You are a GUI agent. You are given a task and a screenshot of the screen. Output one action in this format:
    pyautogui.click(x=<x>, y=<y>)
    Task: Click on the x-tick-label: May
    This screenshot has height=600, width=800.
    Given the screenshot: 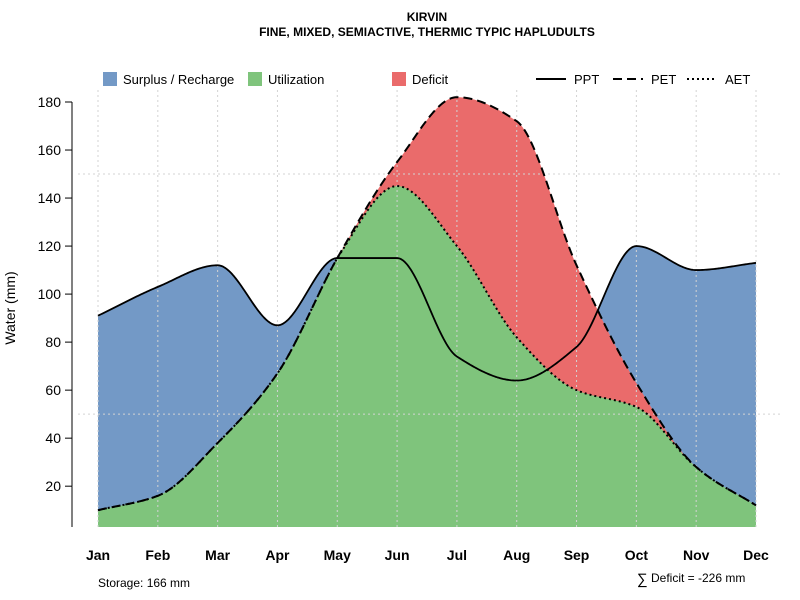 What is the action you would take?
    pyautogui.click(x=337, y=555)
    